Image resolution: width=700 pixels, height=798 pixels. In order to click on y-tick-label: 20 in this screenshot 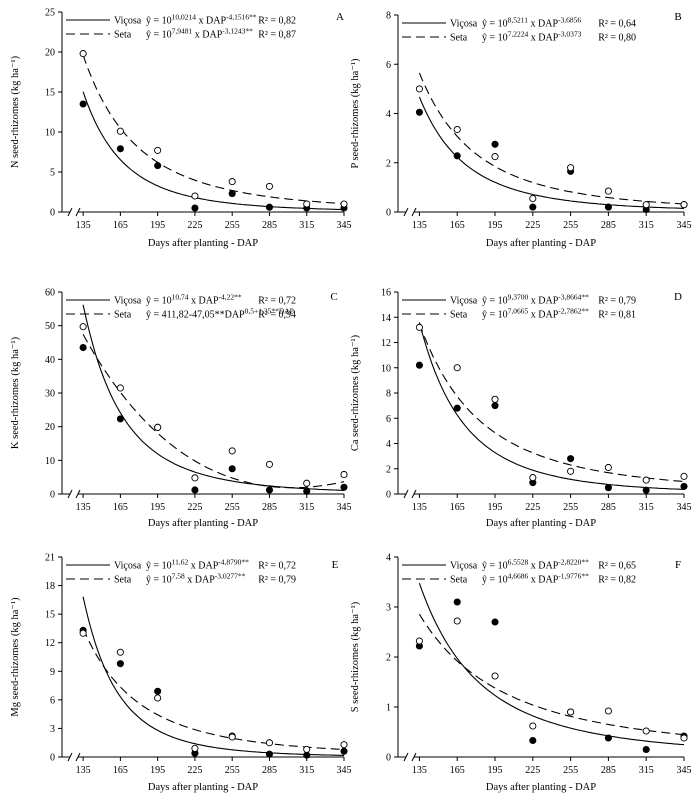, I will do `click(50, 427)`.